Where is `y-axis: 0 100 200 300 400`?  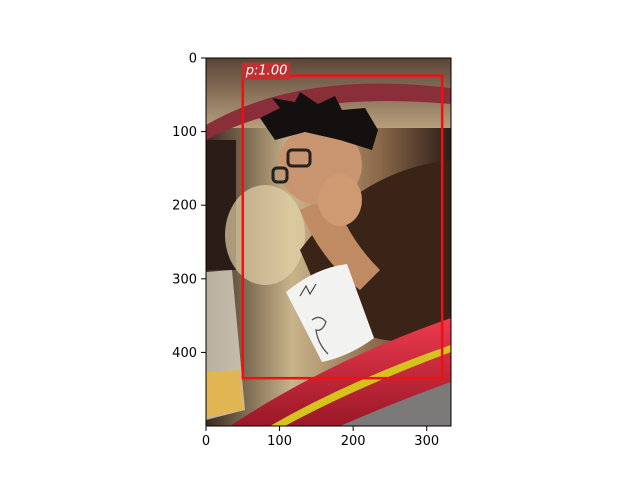
y-axis: 0 100 200 300 400 is located at coordinates (189, 206).